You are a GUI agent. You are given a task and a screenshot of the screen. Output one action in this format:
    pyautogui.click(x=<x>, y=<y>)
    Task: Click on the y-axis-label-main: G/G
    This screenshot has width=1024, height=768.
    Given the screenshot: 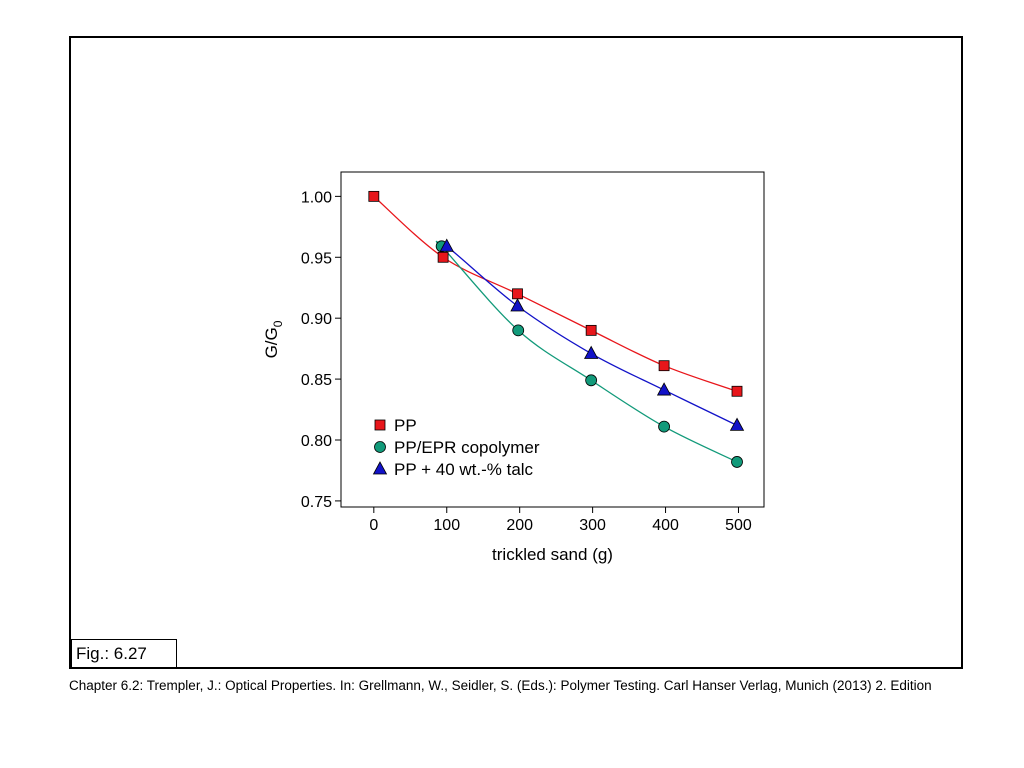 What is the action you would take?
    pyautogui.click(x=271, y=342)
    